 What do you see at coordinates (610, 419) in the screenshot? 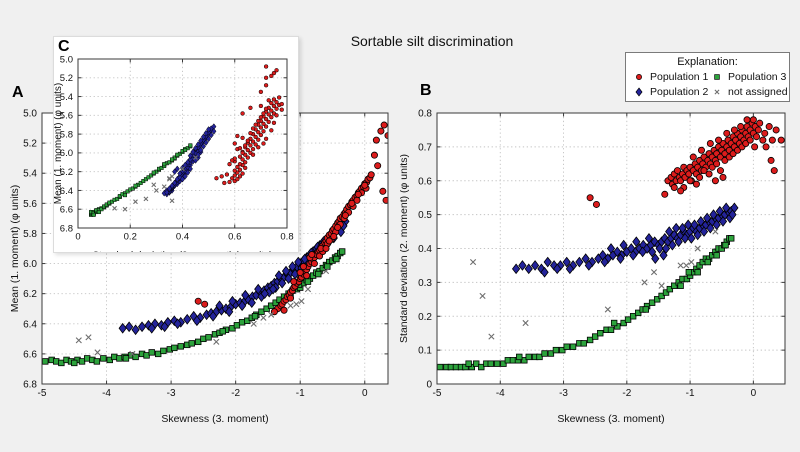
I see `xlabel-b: Skewness (3. moment)` at bounding box center [610, 419].